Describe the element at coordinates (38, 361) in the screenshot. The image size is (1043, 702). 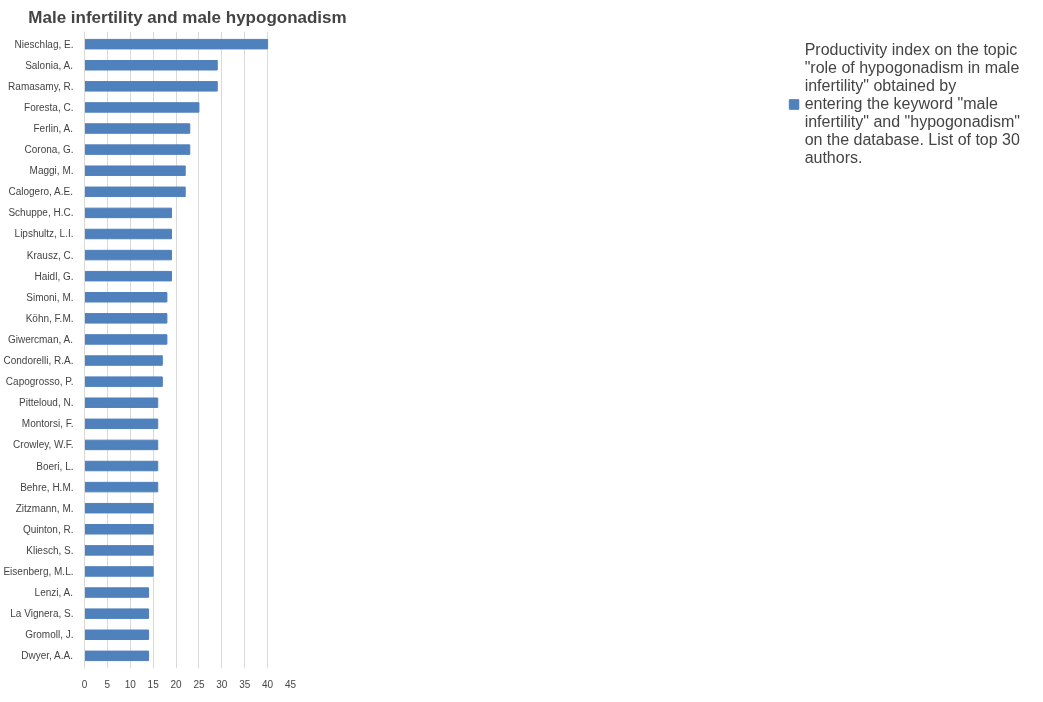
I see `y-tick-label: Condorelli, R.A.` at that location.